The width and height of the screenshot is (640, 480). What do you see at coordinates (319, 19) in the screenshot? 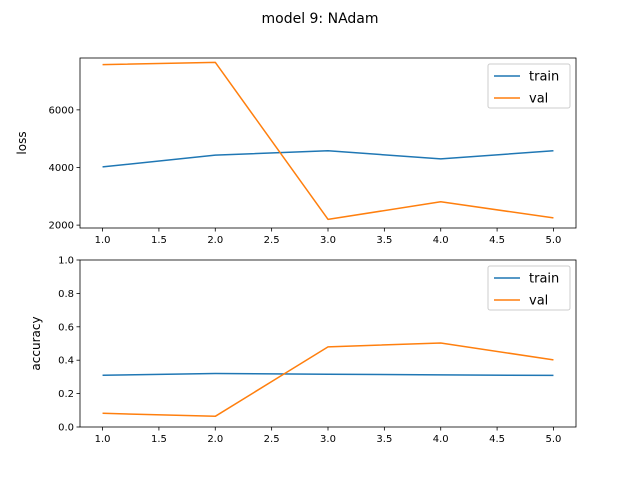
I see `figure-title: model 9: NAdam` at bounding box center [319, 19].